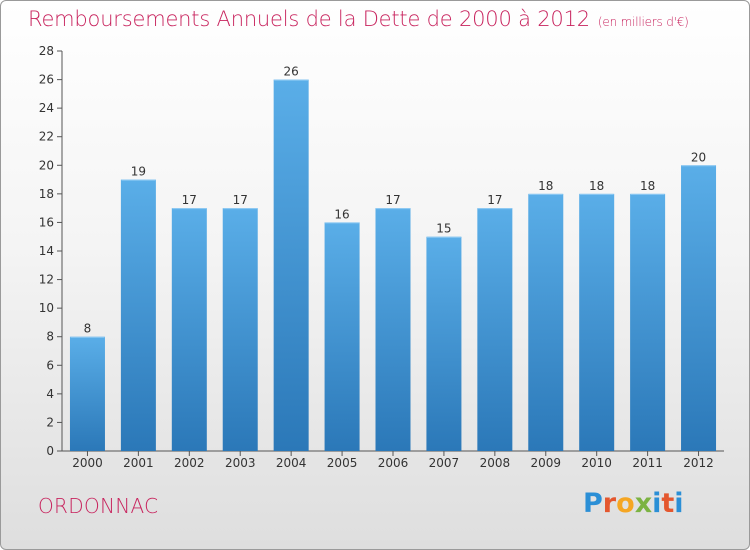  I want to click on value-label-2003: 17, so click(240, 200).